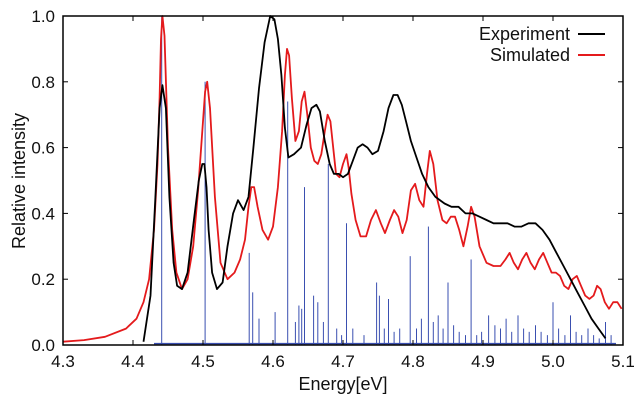 The width and height of the screenshot is (640, 398). Describe the element at coordinates (413, 361) in the screenshot. I see `x-tick-label-5: 4.8` at that location.